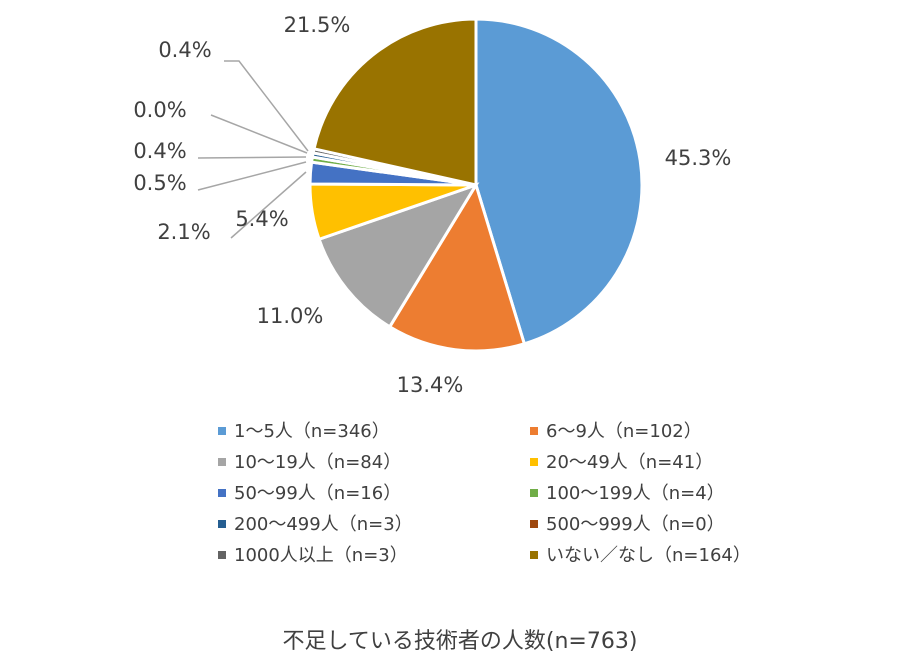  I want to click on legend-label: 200～499人（n=3）, so click(323, 524).